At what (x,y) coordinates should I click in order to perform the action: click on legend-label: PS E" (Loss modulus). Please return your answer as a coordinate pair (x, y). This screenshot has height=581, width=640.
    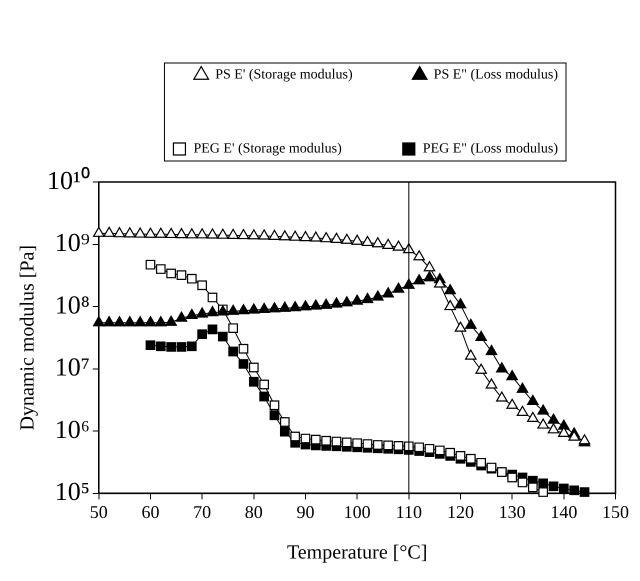
    Looking at the image, I should click on (496, 75).